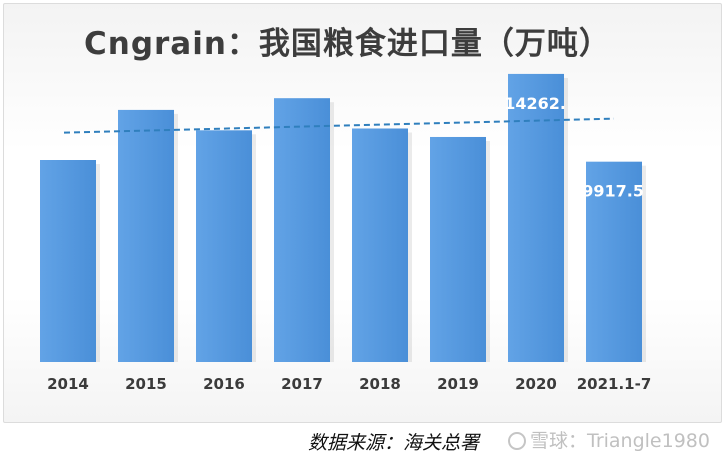 The image size is (727, 456). What do you see at coordinates (458, 384) in the screenshot?
I see `x-tick-label: 2019` at bounding box center [458, 384].